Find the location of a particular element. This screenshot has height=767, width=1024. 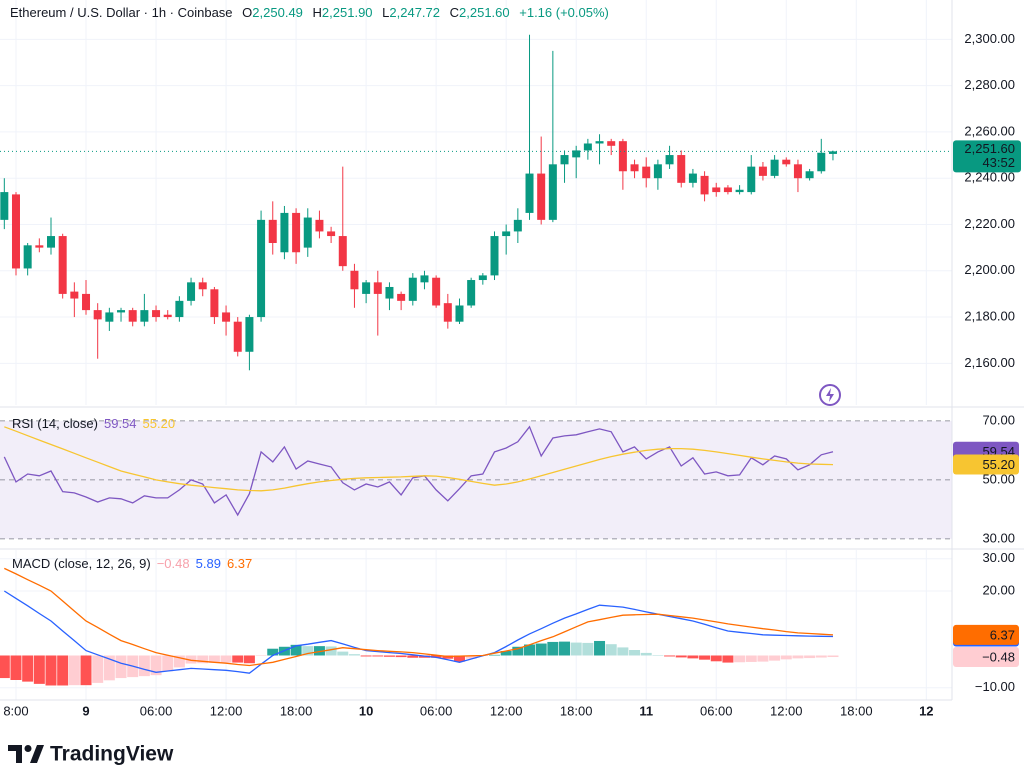

ohlc-value: 2,247.72 is located at coordinates (414, 12).